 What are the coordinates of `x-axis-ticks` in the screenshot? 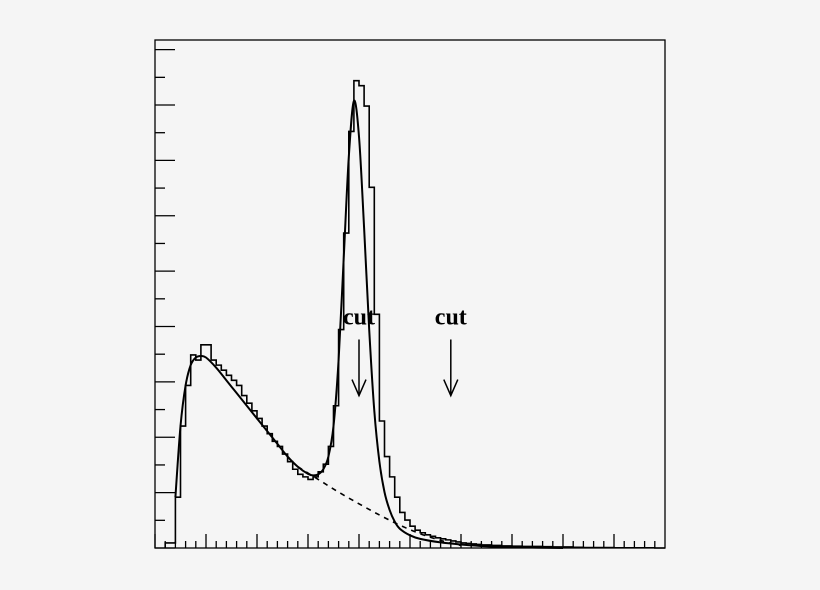 It's located at (405, 541).